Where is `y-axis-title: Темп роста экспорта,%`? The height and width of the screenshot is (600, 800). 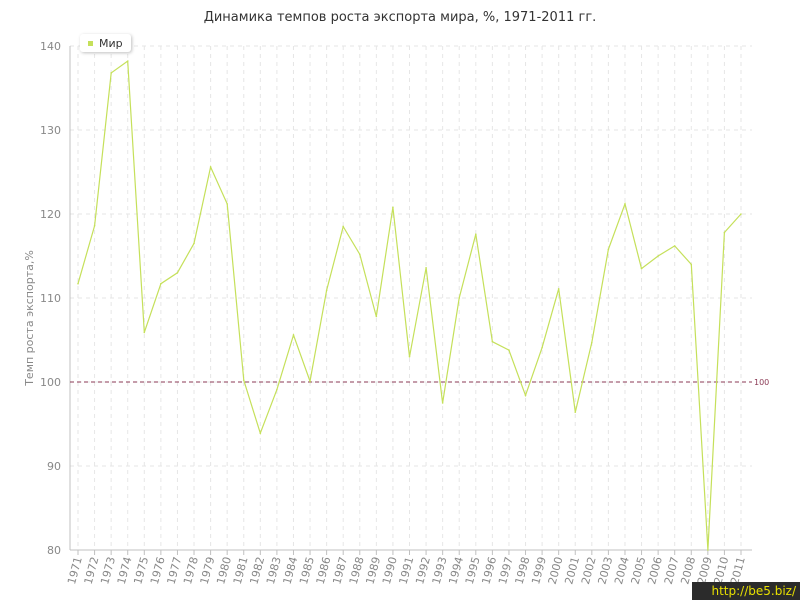
y-axis-title: Темп роста экспорта,% is located at coordinates (29, 318).